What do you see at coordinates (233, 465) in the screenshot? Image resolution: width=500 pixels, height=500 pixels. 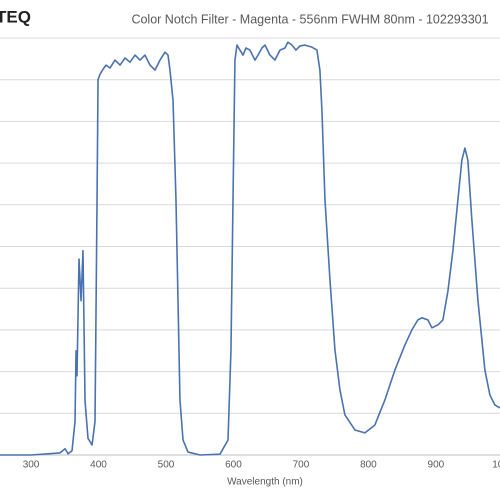 I see `x-tick-label: 600` at bounding box center [233, 465].